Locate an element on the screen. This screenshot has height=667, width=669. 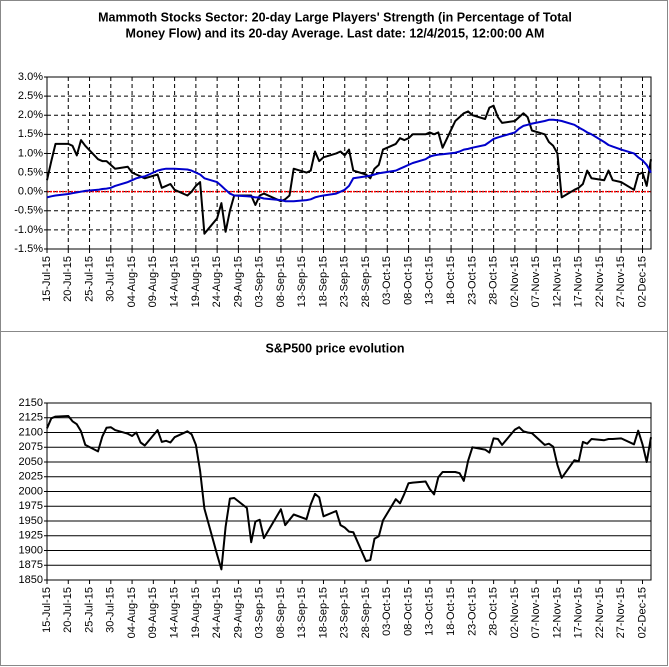
y-tick-label: 3.0% is located at coordinates (30, 77).